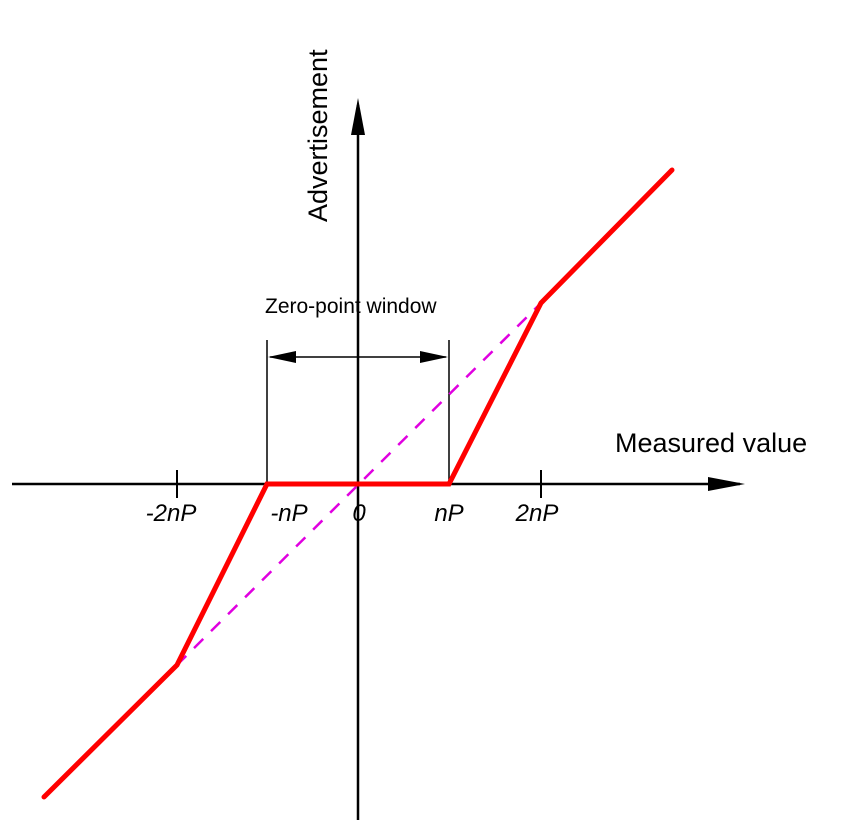  I want to click on window-arrow-right, so click(434, 357).